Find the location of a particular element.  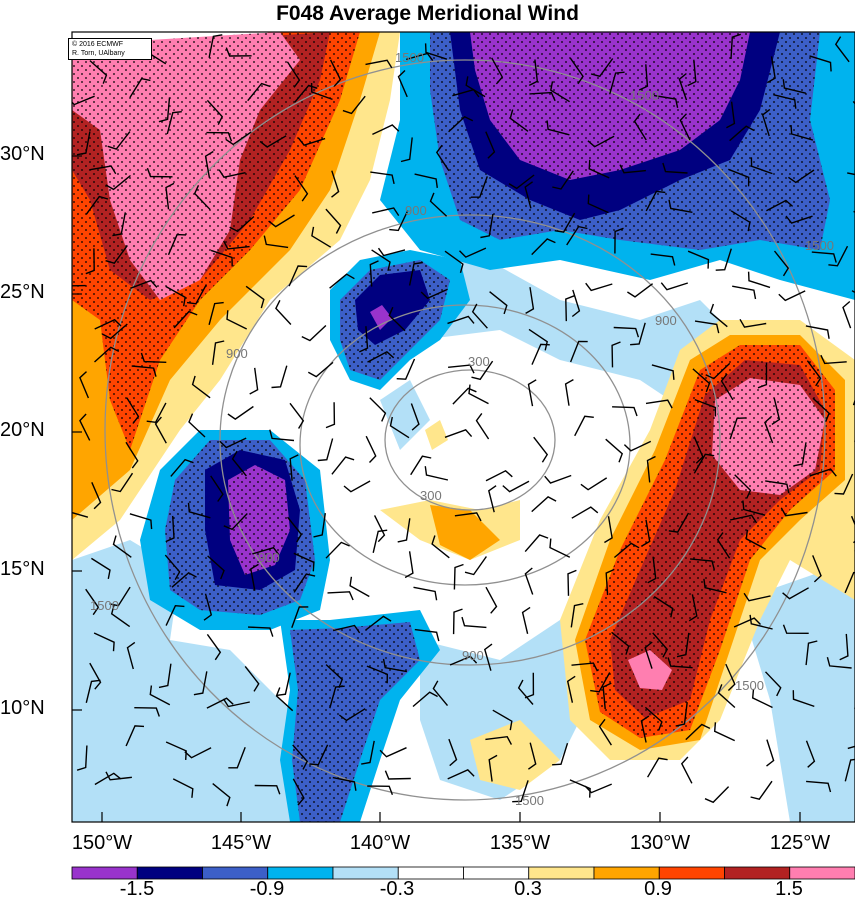

copyright-line-1: © 2016 ECMWF is located at coordinates (110, 44).